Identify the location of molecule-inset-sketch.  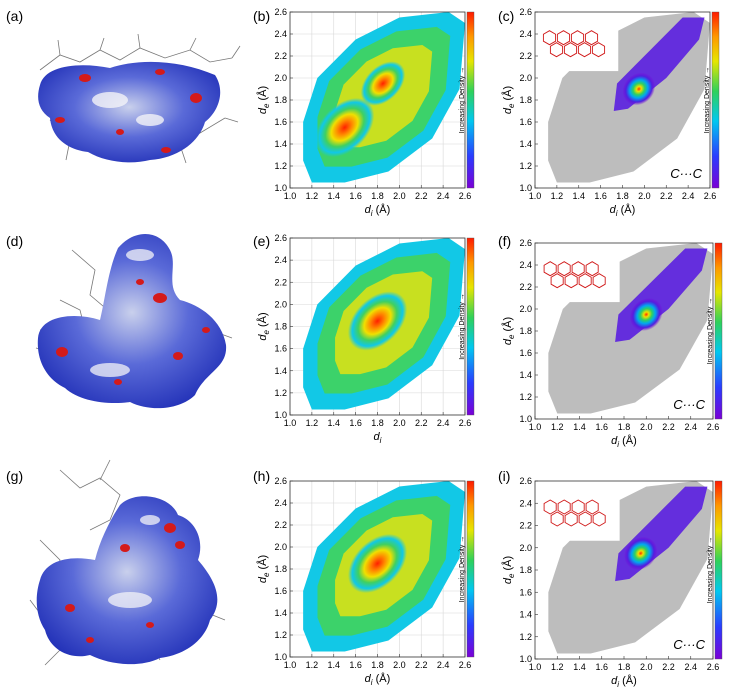
(574, 44).